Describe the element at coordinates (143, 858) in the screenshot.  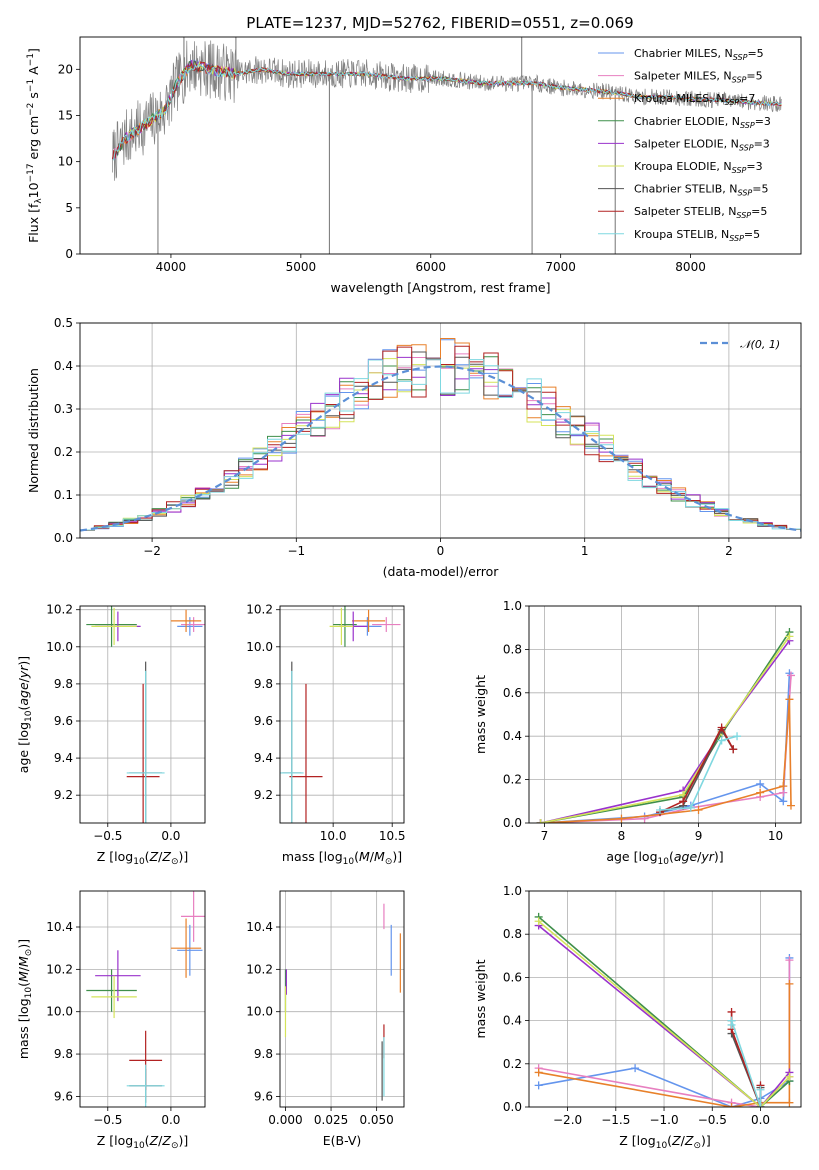
I see `x-axis-label: Z [log10(Z/Z⊙)]` at that location.